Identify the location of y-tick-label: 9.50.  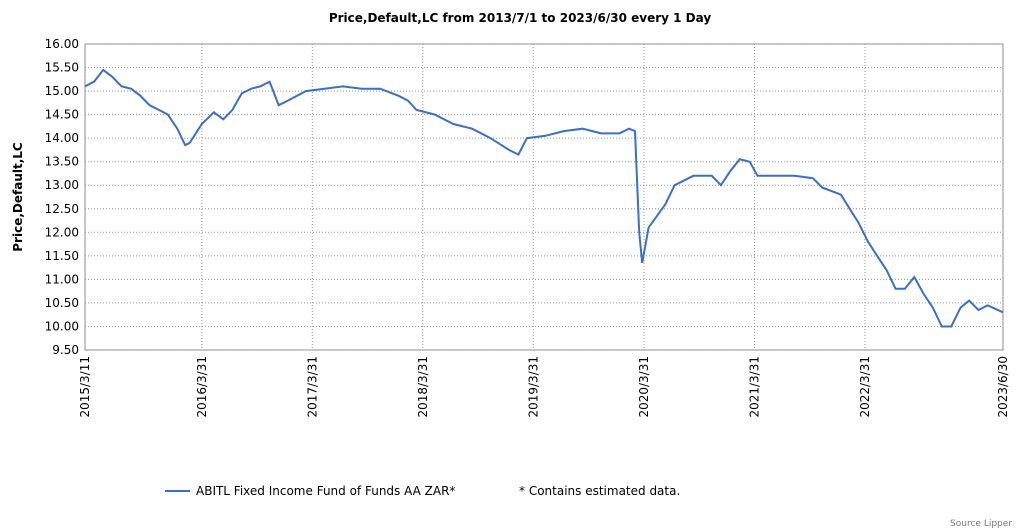
(65, 350).